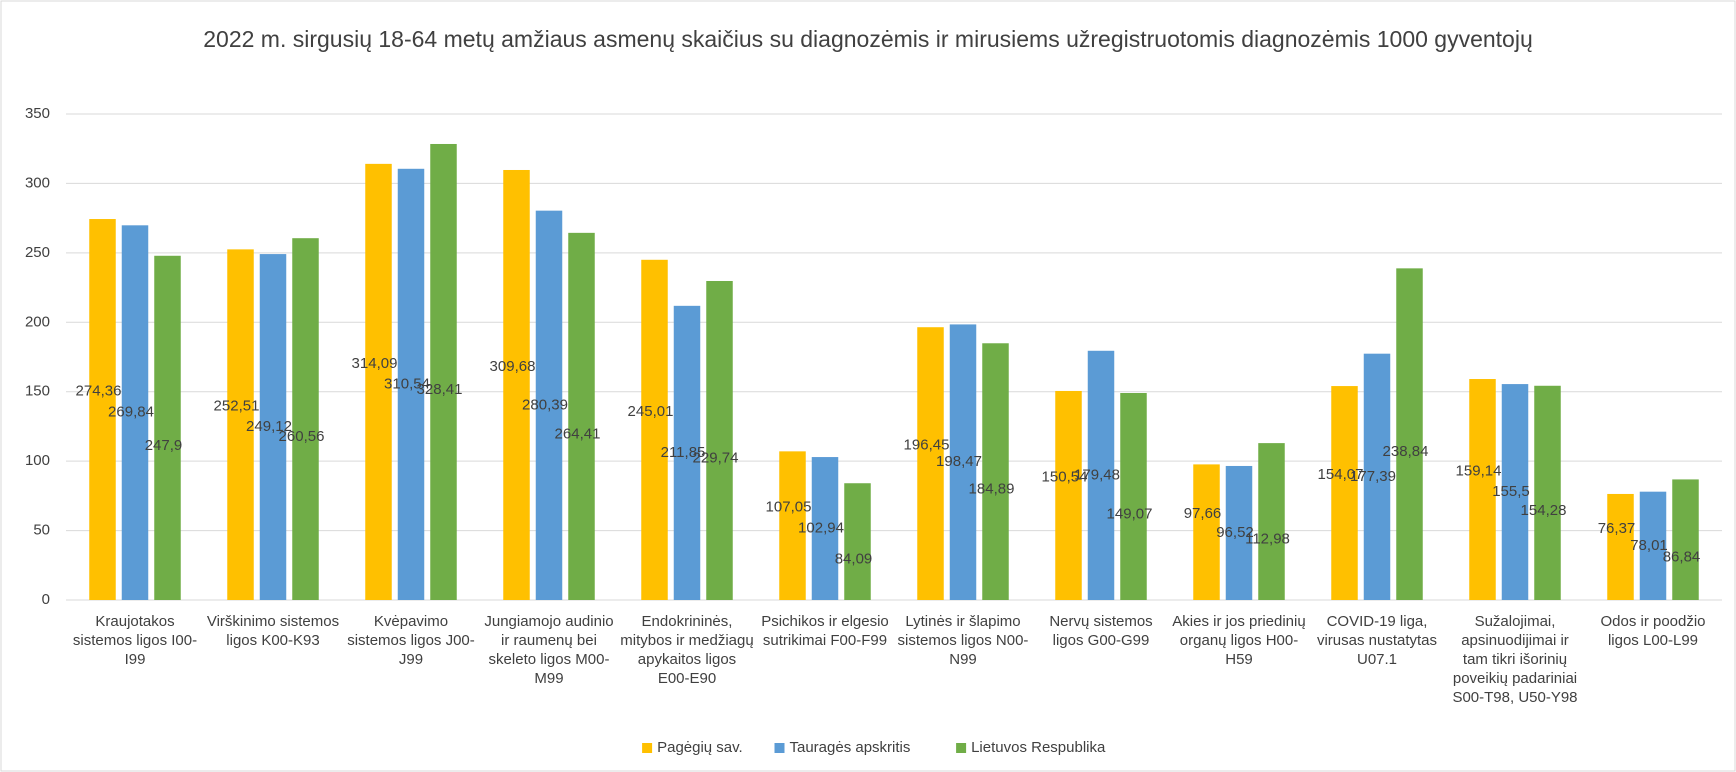 This screenshot has width=1736, height=772. I want to click on data-label: 97,66, so click(1203, 513).